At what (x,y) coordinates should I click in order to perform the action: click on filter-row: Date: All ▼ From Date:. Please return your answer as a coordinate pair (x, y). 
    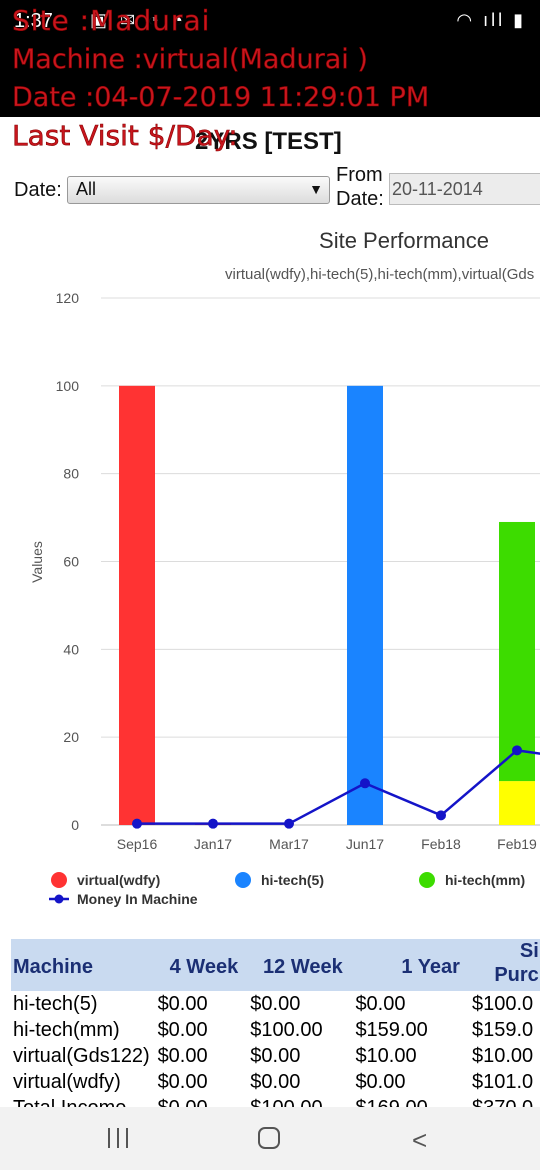
    Looking at the image, I should click on (270, 189).